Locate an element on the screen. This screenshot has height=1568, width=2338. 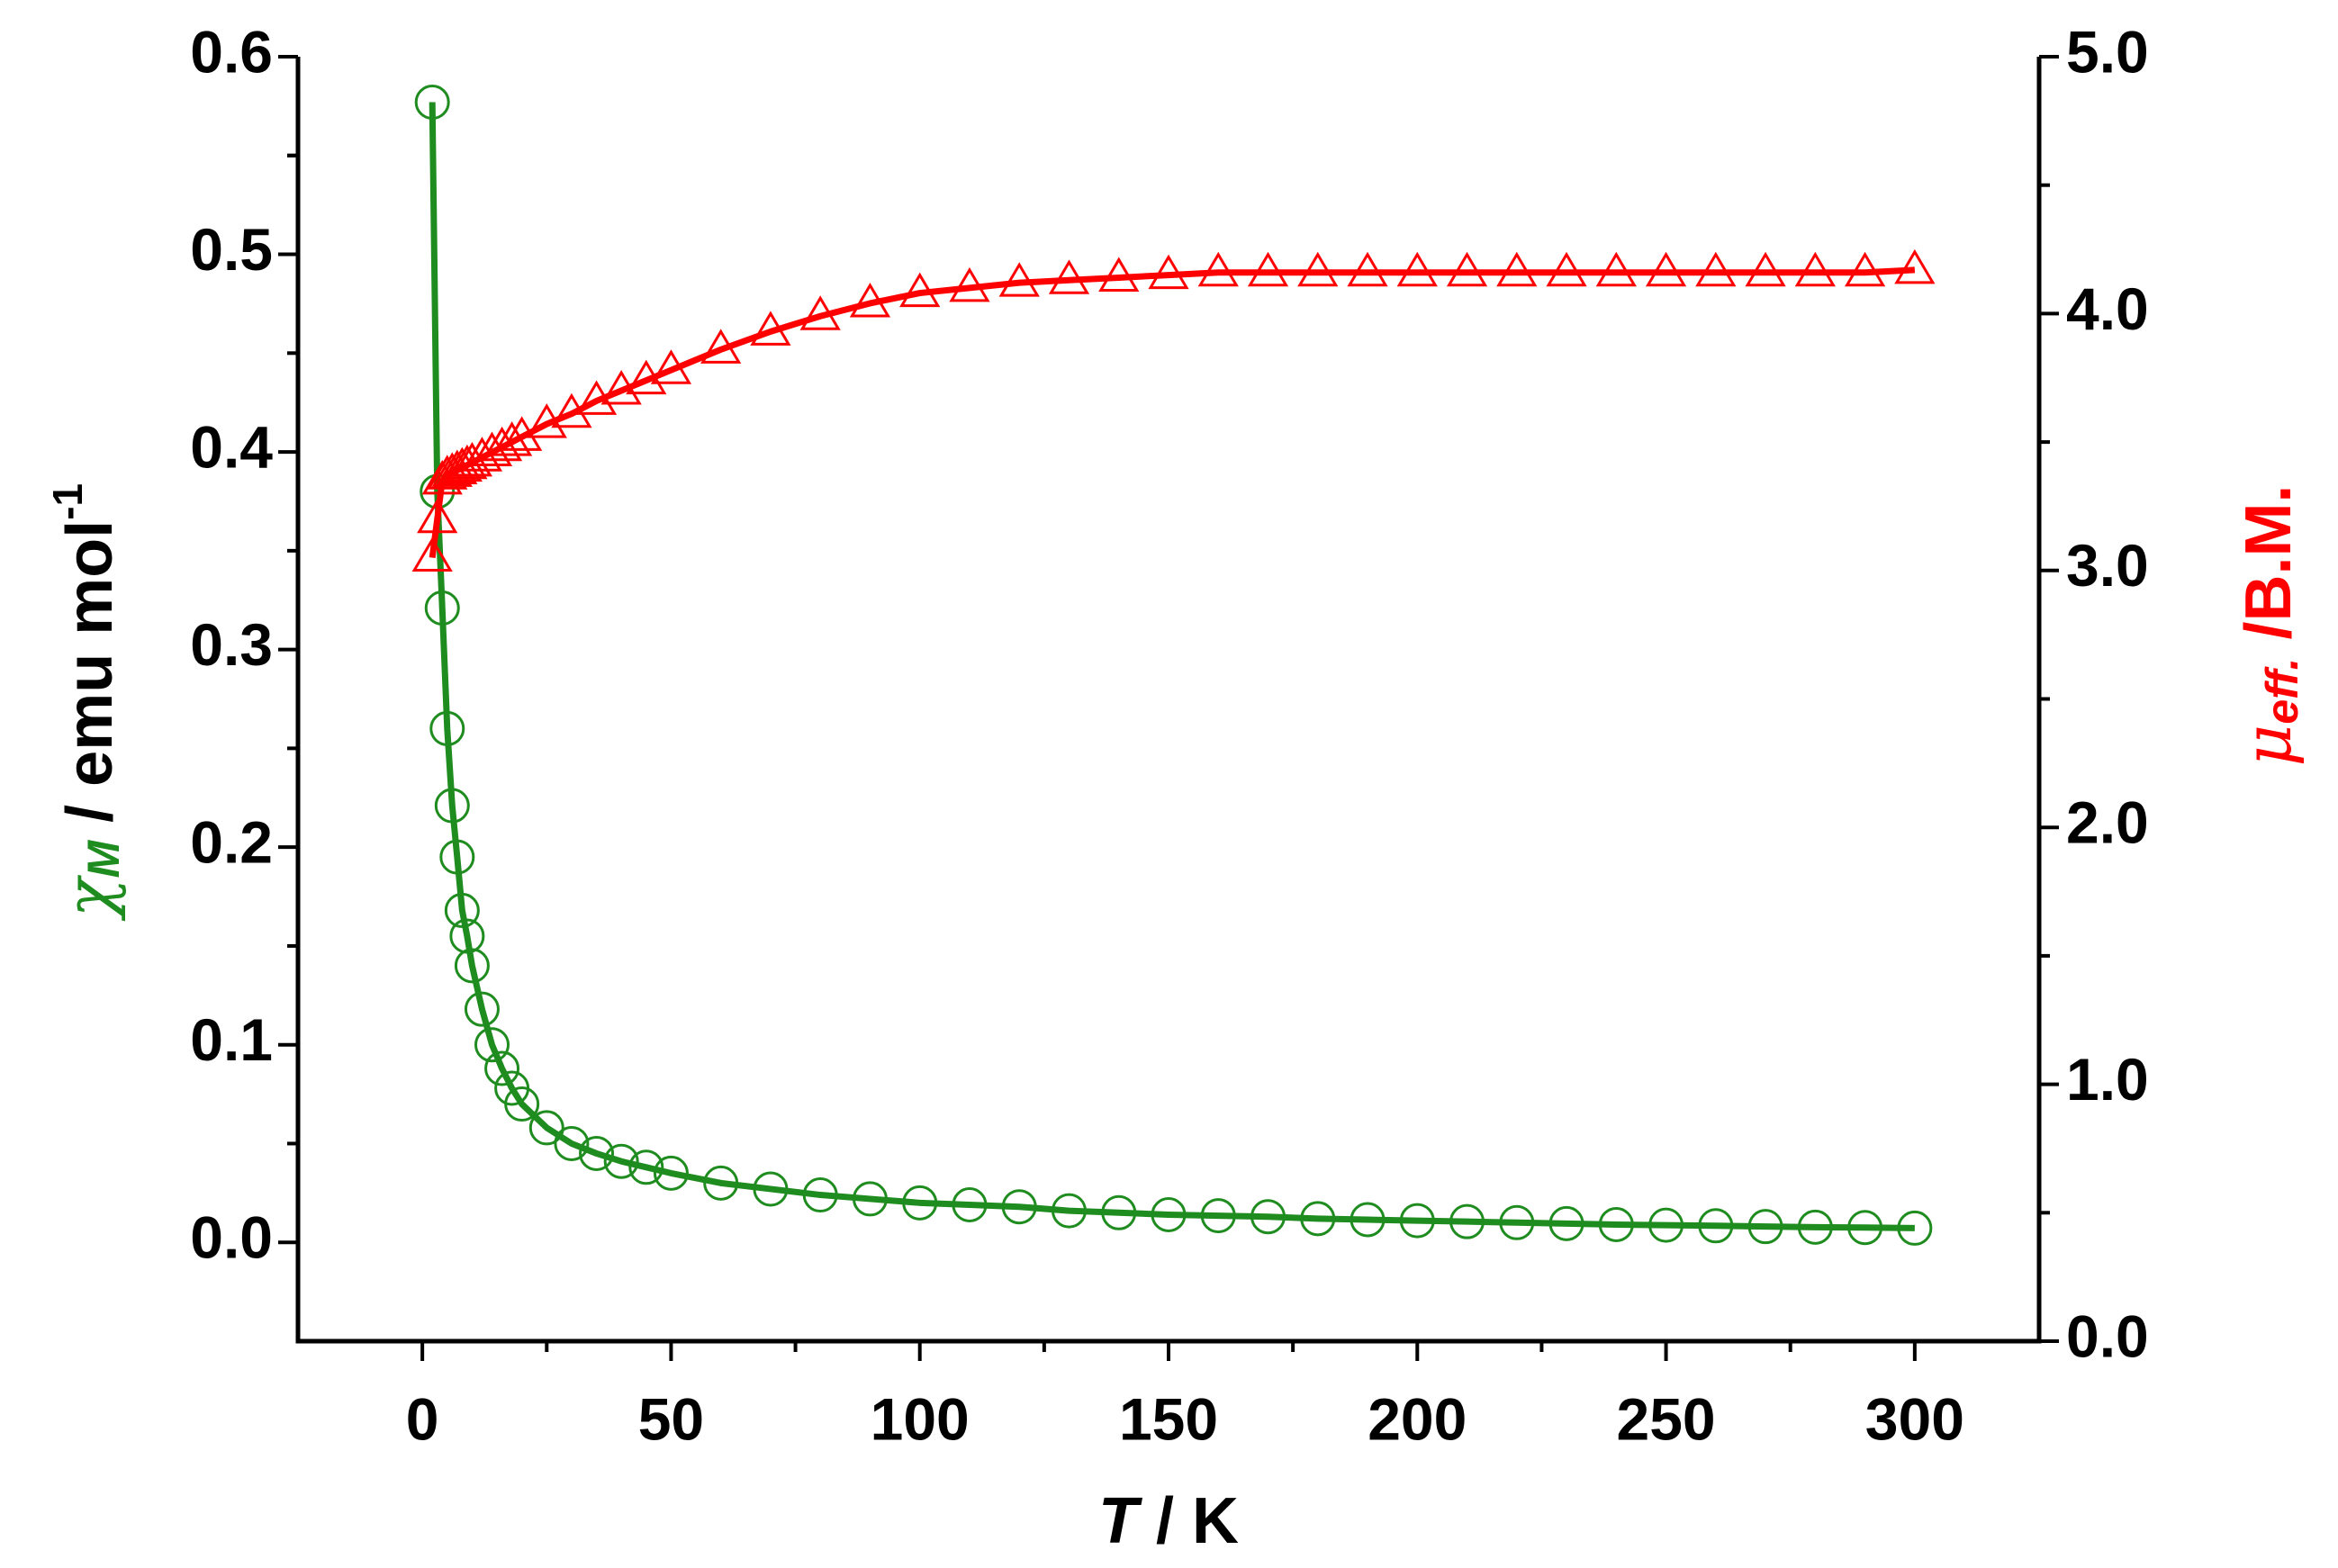
y-tick-label: 0.3 is located at coordinates (231, 645).